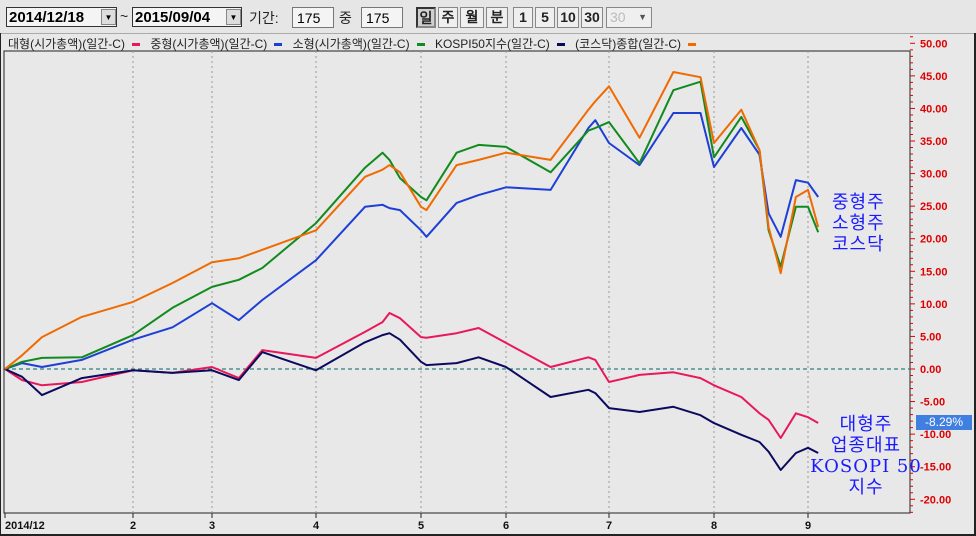  I want to click on annotation-line: 지수, so click(866, 487).